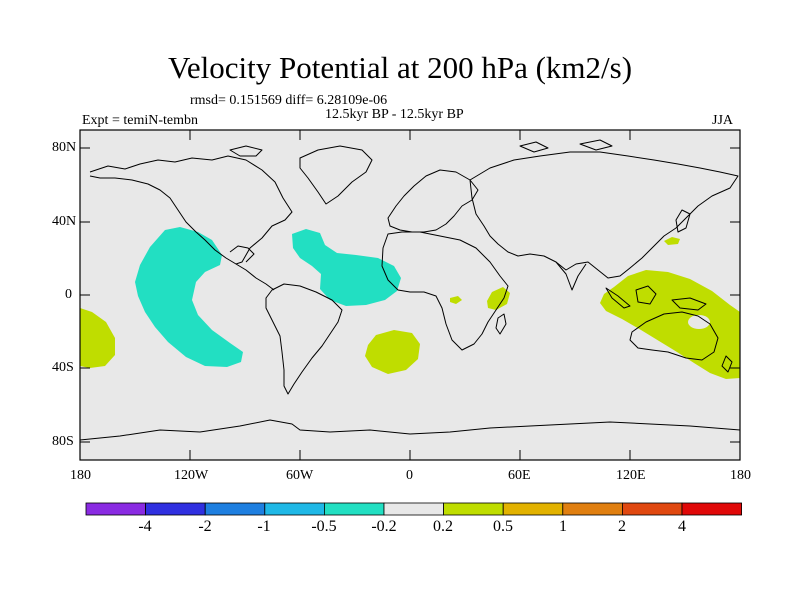 The image size is (800, 600). I want to click on lon-label-60e: 60E, so click(519, 475).